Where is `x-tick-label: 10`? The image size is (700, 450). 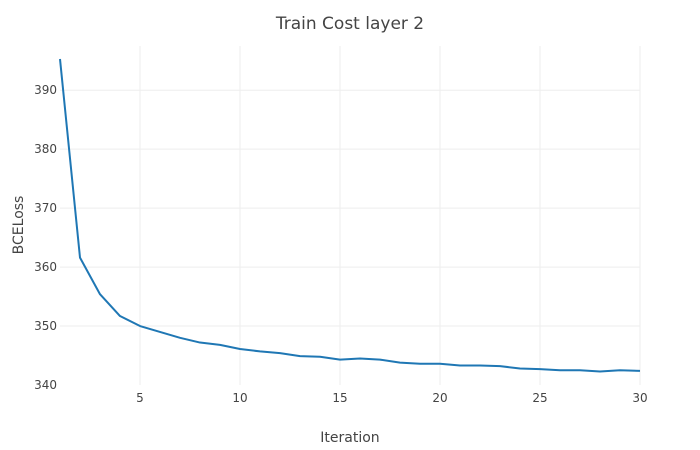 x-tick-label: 10 is located at coordinates (239, 398).